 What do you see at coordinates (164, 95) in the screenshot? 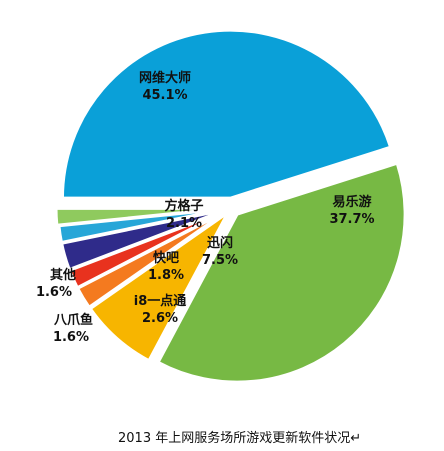
I see `slice-label-value-1: 45.1%` at bounding box center [164, 95].